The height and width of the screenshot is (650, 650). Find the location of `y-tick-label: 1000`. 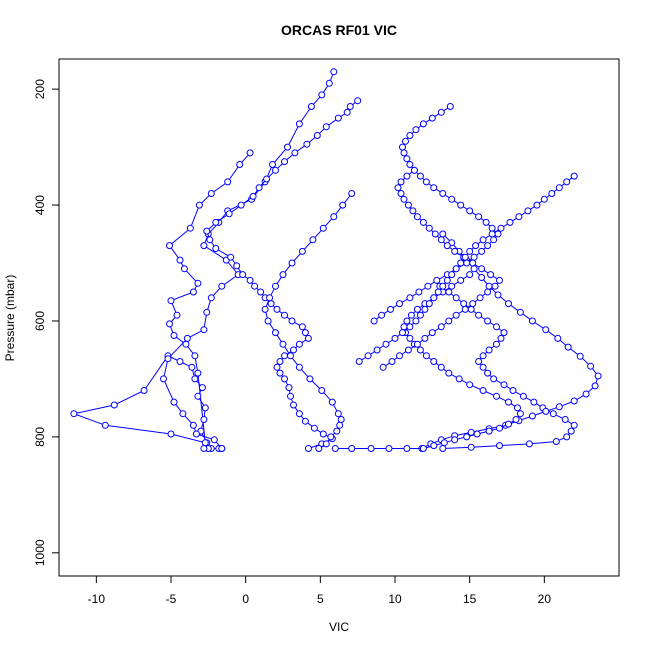

y-tick-label: 1000 is located at coordinates (40, 552).